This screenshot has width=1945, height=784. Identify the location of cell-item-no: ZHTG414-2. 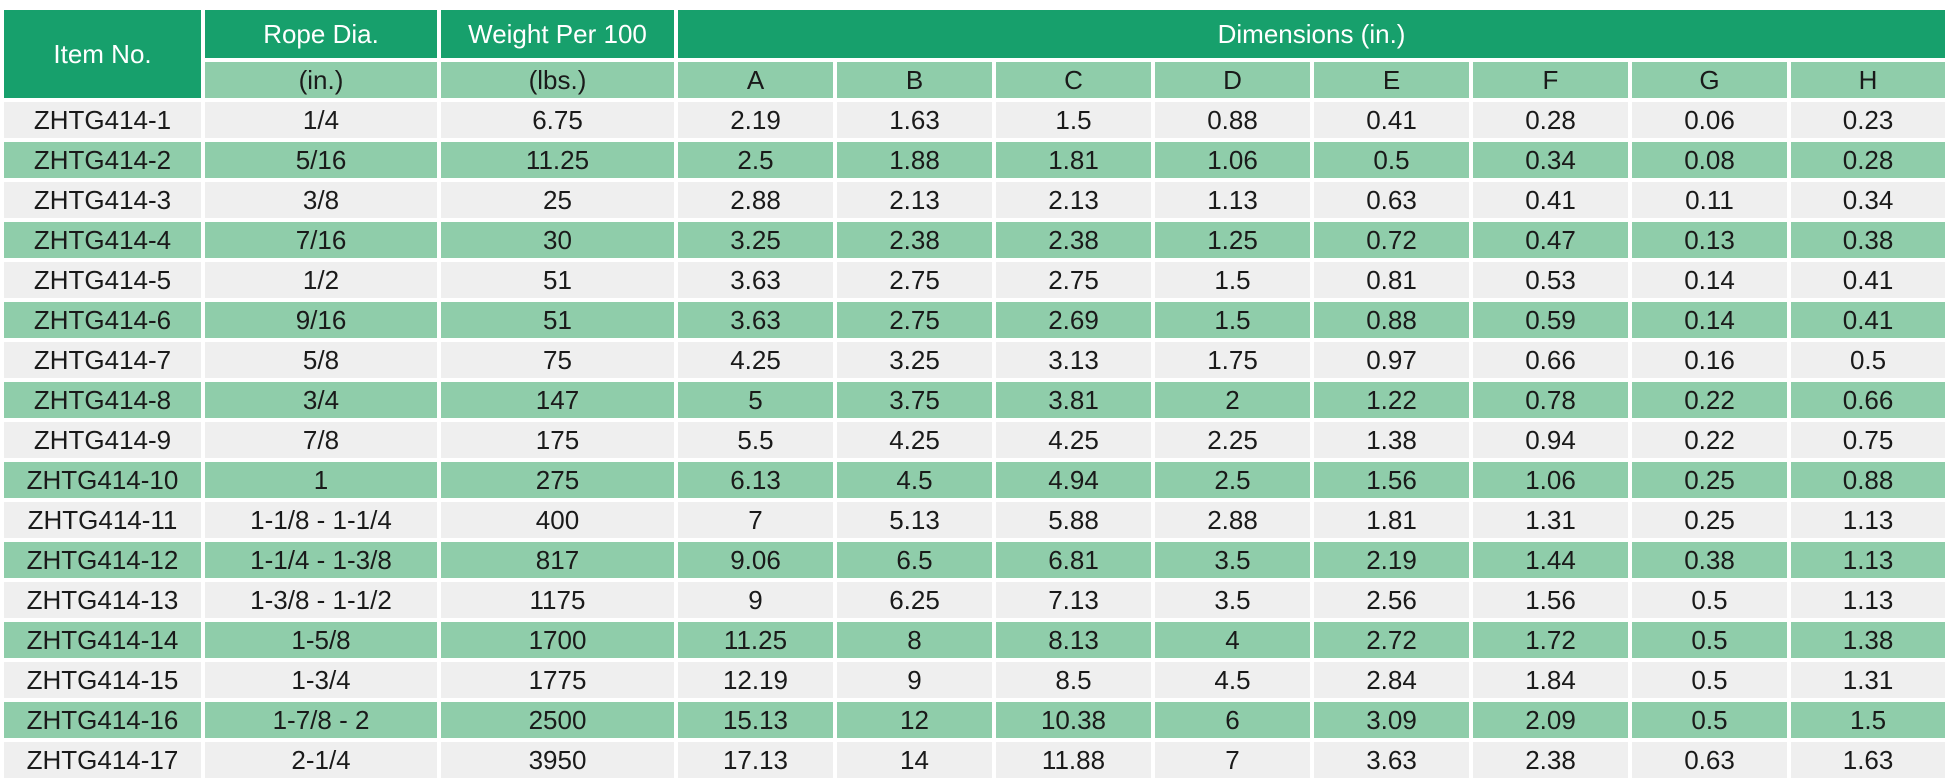
(102, 160).